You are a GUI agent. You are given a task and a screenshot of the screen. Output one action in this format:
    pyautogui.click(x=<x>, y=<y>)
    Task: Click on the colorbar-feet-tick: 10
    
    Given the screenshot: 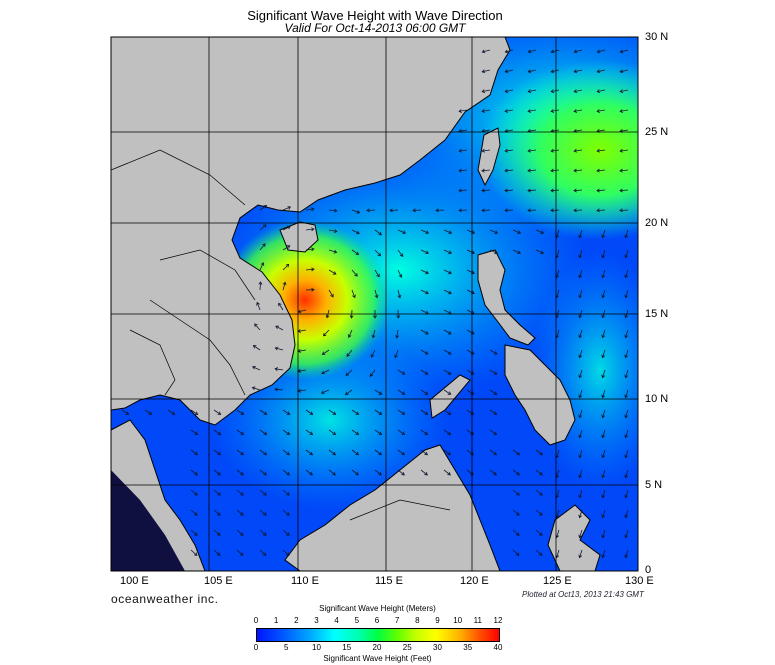 What is the action you would take?
    pyautogui.click(x=316, y=647)
    